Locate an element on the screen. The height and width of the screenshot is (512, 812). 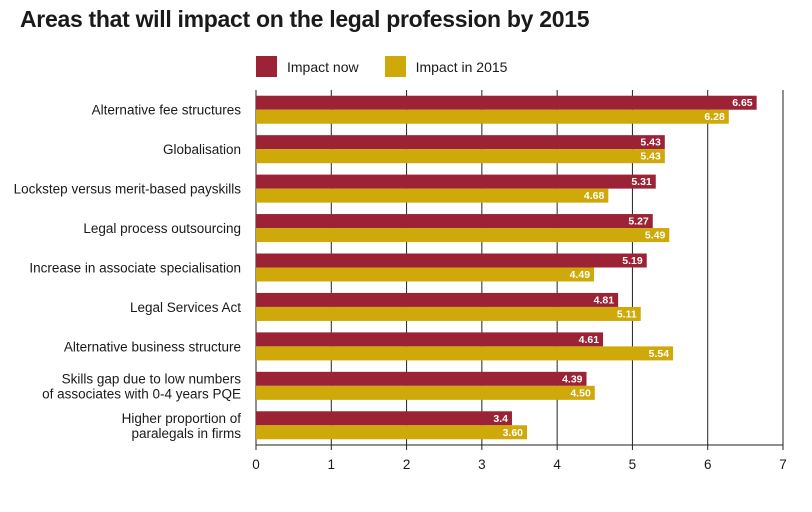
x-tick-label: 1 is located at coordinates (332, 464).